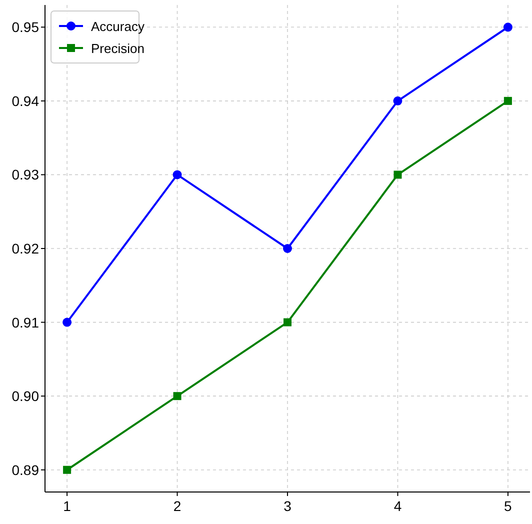 The width and height of the screenshot is (532, 524). What do you see at coordinates (26, 396) in the screenshot?
I see `y-tick-label: 0.90` at bounding box center [26, 396].